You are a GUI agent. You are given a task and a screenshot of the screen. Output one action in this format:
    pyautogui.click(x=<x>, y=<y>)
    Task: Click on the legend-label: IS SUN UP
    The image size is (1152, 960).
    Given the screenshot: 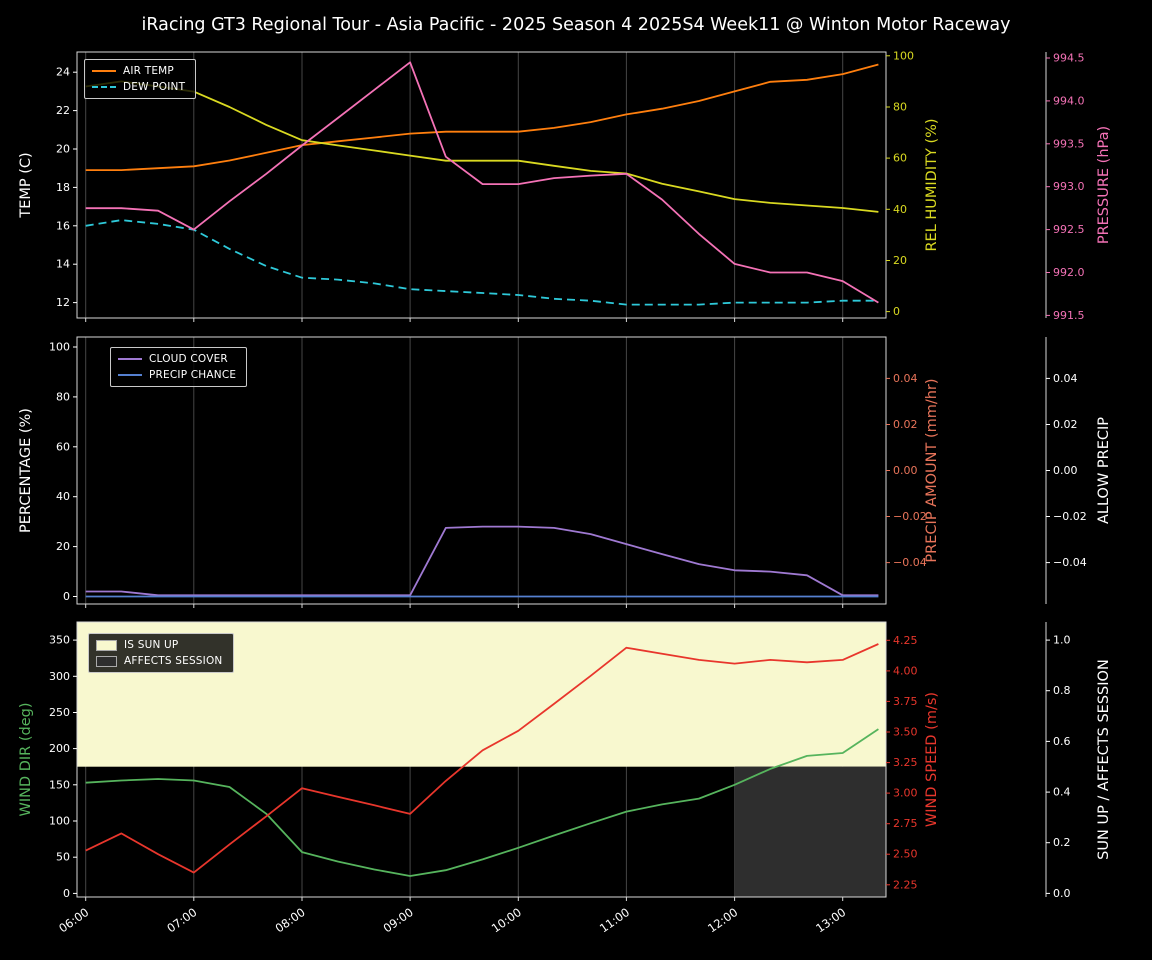 What is the action you would take?
    pyautogui.click(x=151, y=645)
    